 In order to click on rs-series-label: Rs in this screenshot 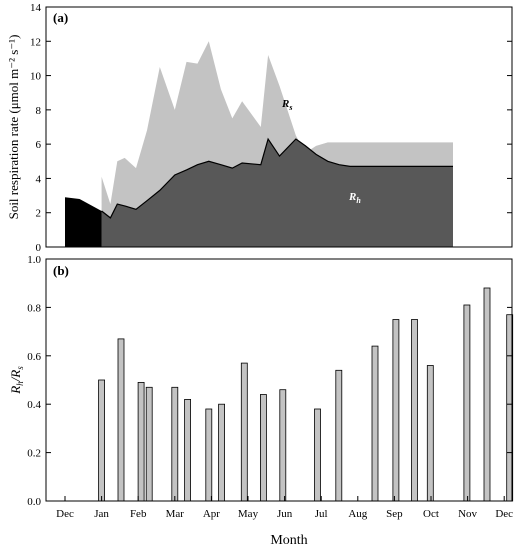, I will do `click(286, 105)`.